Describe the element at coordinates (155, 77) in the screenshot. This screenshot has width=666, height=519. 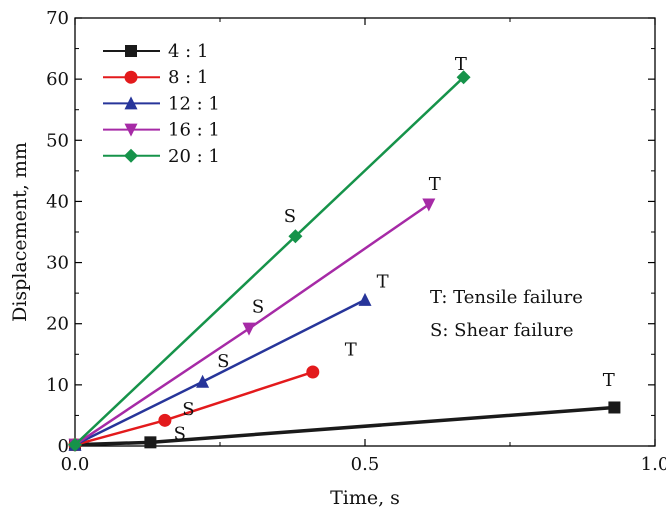
I see `legend-item: 8 : 1` at that location.